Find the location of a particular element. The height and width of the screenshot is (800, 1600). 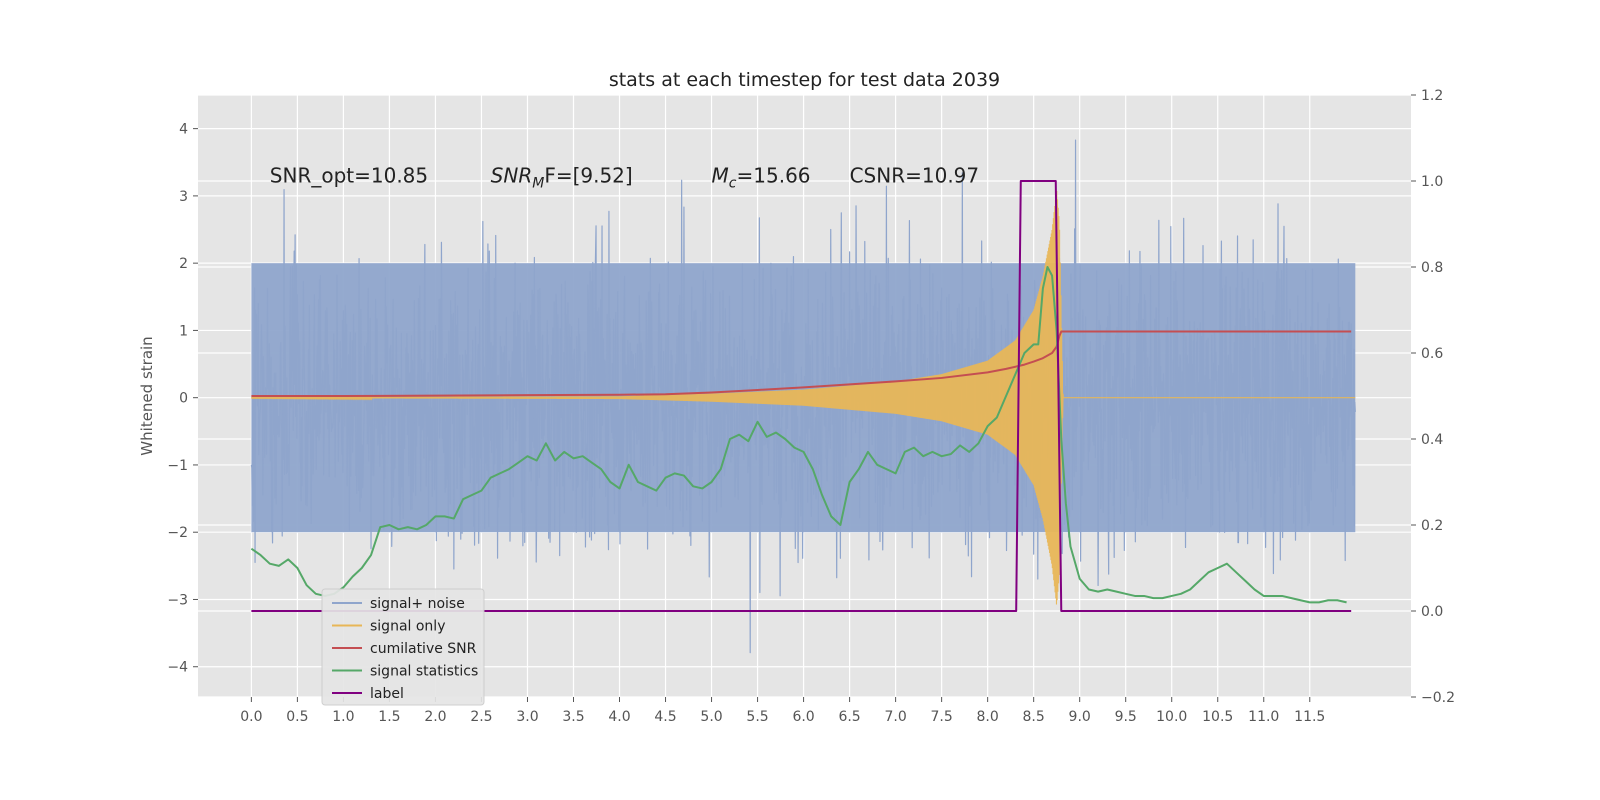

annotation-csnr: CSNR=10.97 is located at coordinates (915, 175).